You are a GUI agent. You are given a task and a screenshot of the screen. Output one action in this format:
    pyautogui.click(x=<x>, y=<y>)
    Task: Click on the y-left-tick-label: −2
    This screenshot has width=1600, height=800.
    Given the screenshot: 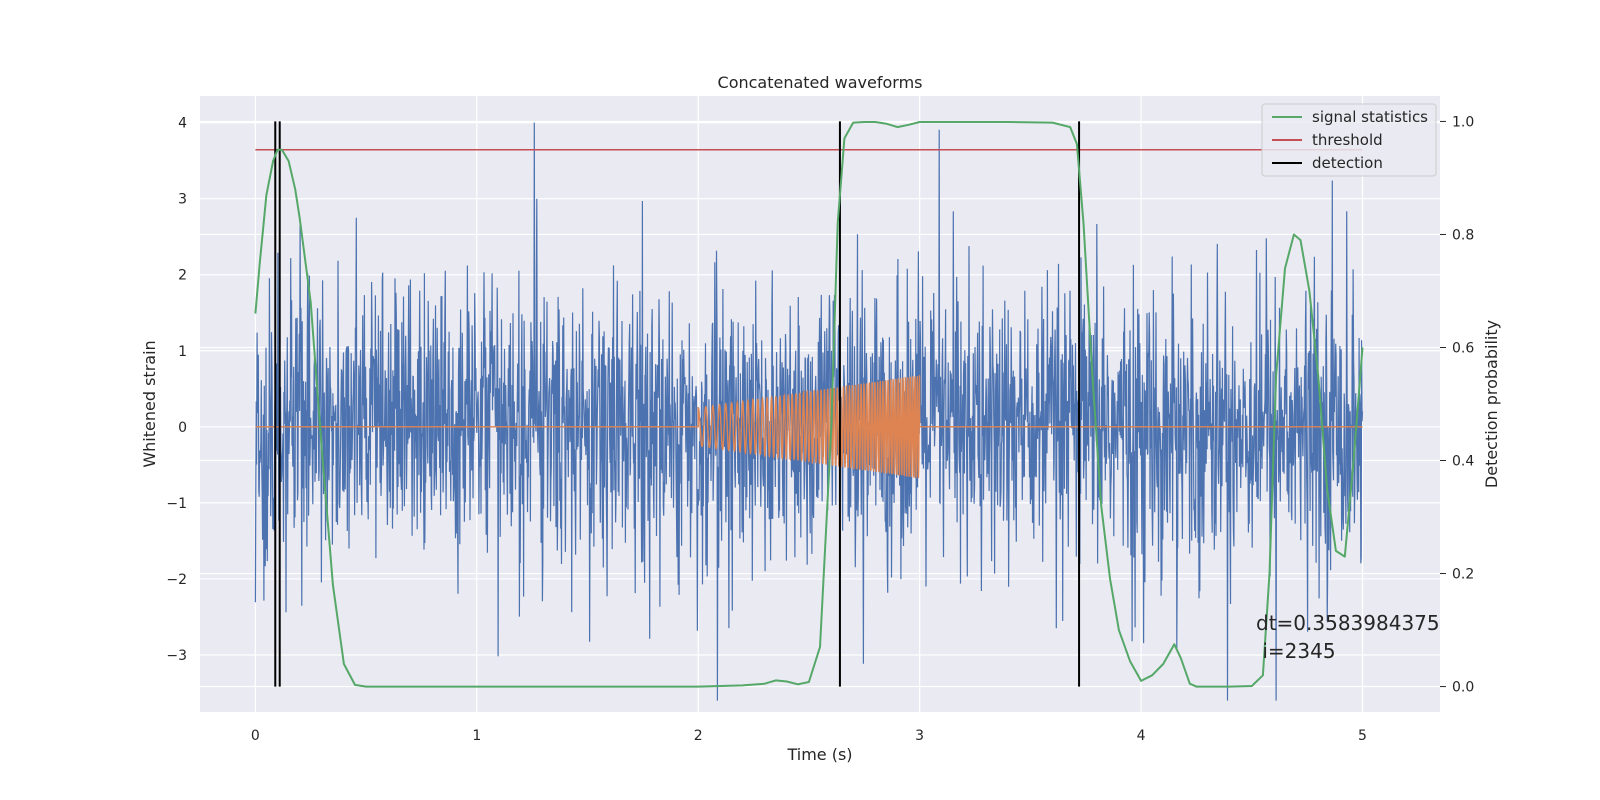 What is the action you would take?
    pyautogui.click(x=176, y=580)
    